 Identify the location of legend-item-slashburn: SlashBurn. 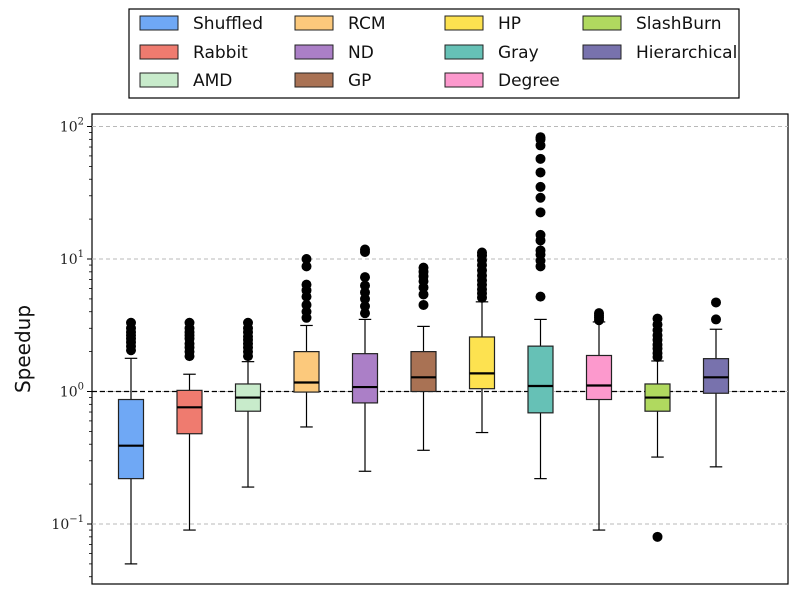
(651, 24).